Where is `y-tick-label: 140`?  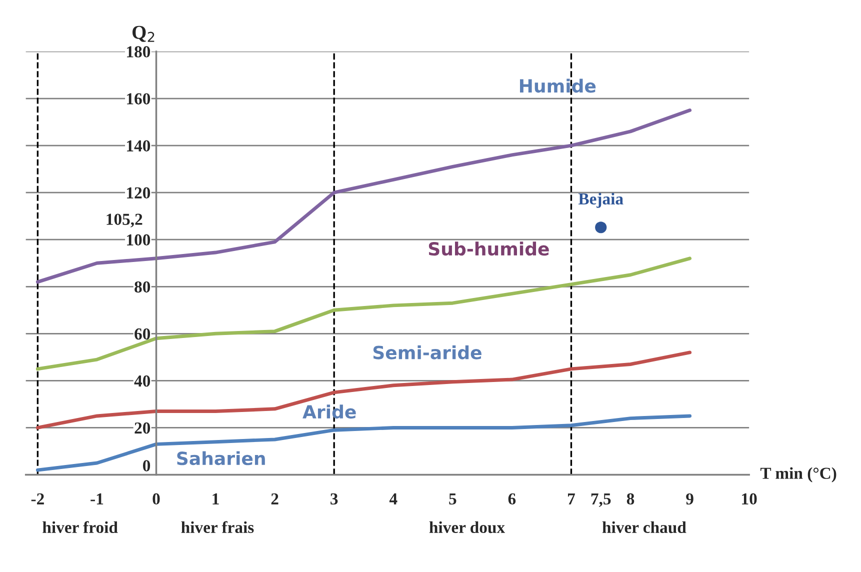
y-tick-label: 140 is located at coordinates (138, 146).